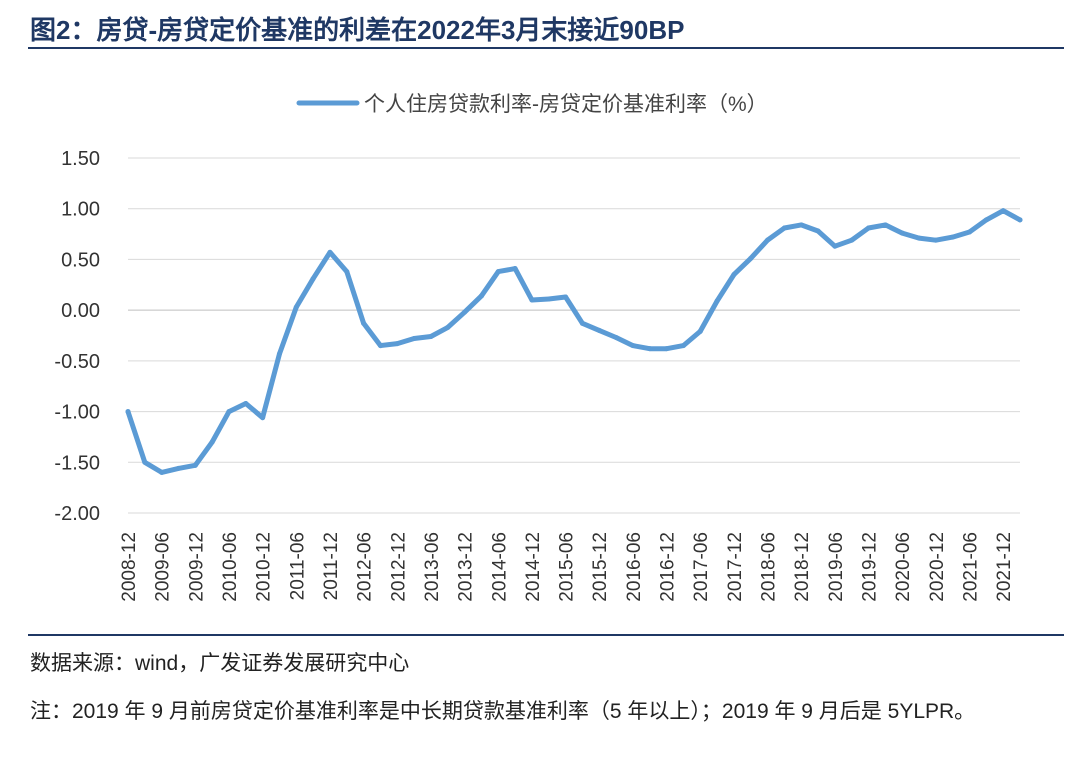 This screenshot has width=1080, height=784. What do you see at coordinates (903, 567) in the screenshot?
I see `x-tick-label: 2020-06` at bounding box center [903, 567].